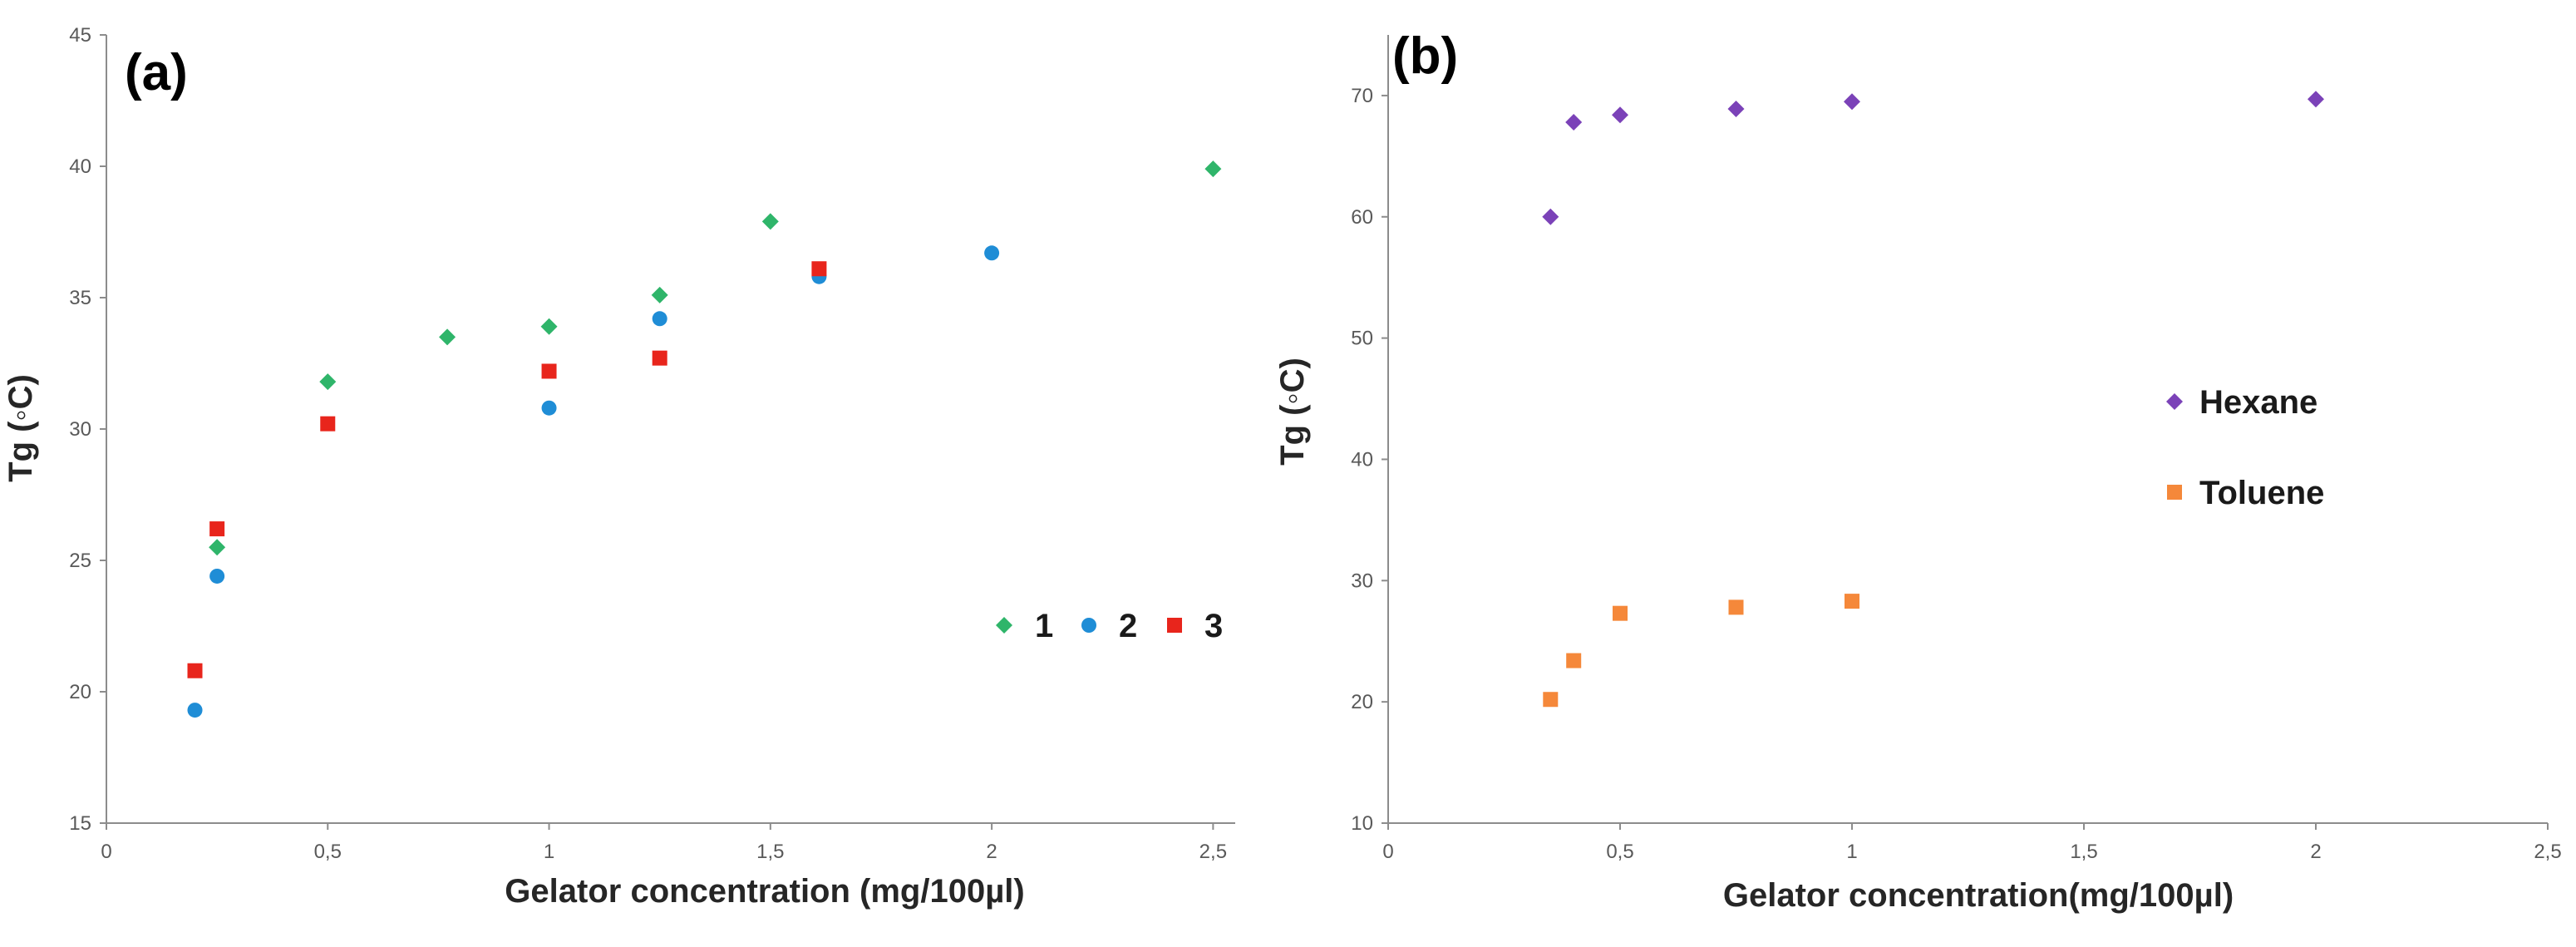 This screenshot has width=2576, height=947. I want to click on legend: Hexane Toluene, so click(2245, 448).